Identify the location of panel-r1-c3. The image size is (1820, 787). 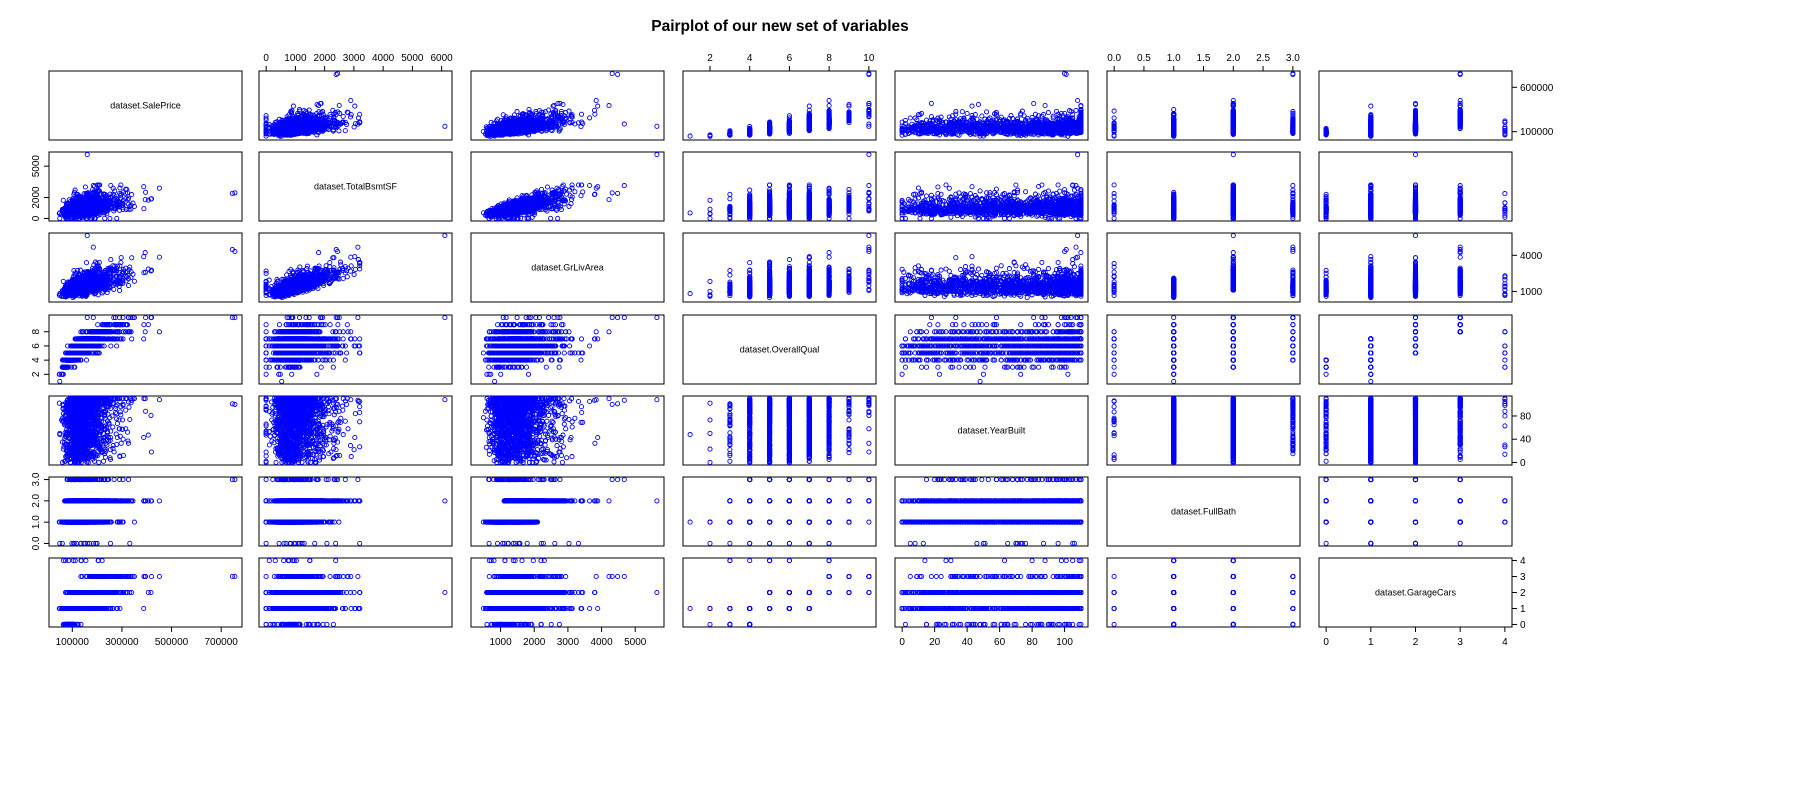
(567, 105).